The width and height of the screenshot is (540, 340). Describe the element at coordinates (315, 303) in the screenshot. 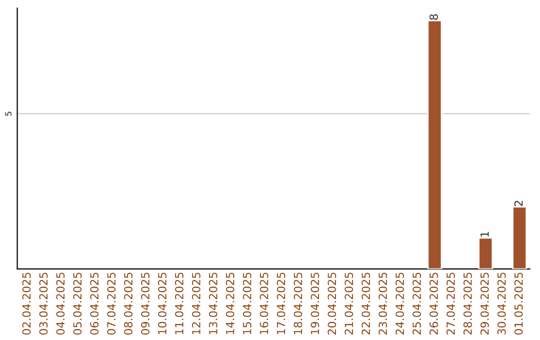

I see `x-tick-label: 19.04.2025` at that location.